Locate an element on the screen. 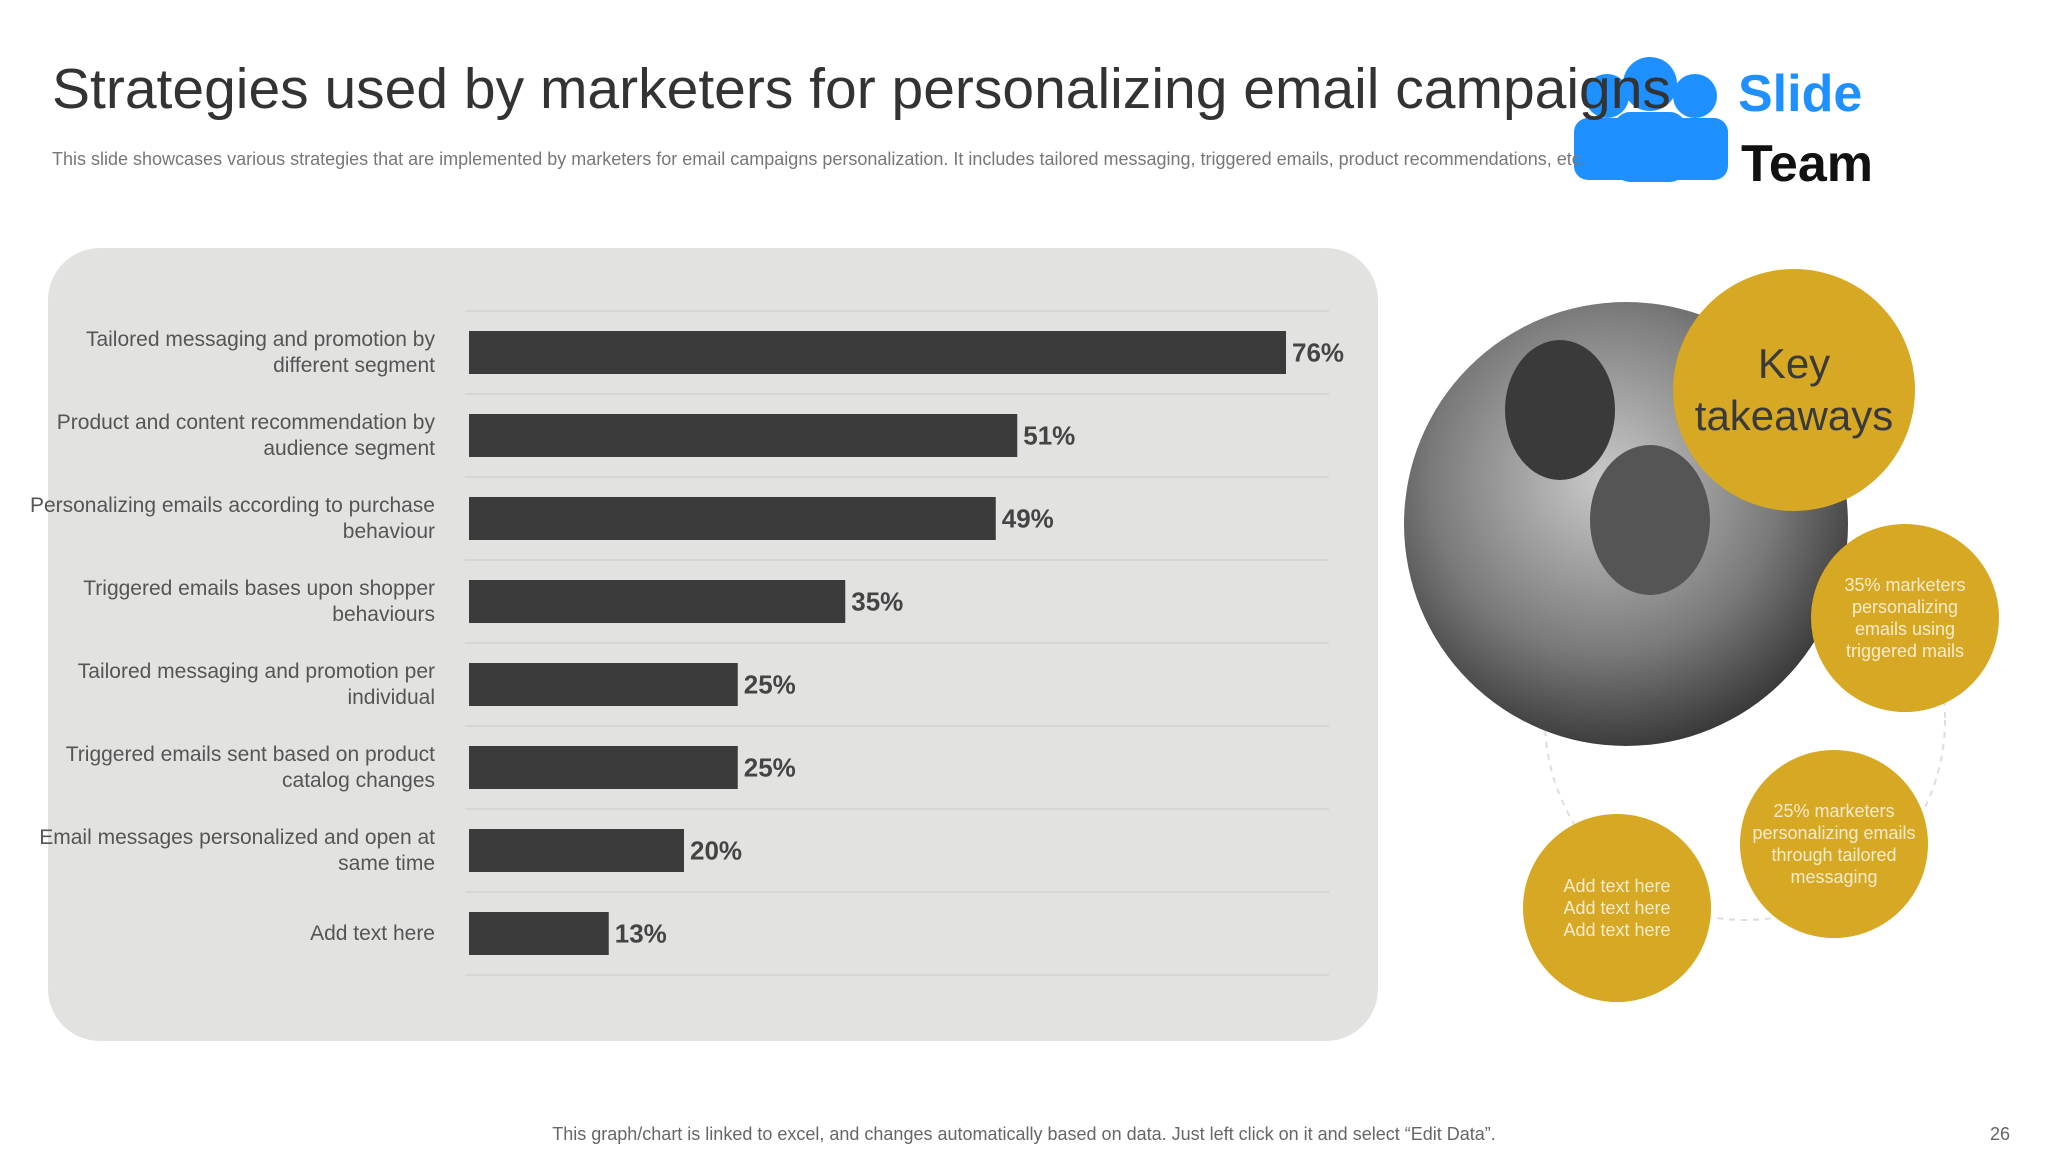  logo-text: Team is located at coordinates (1807, 164).